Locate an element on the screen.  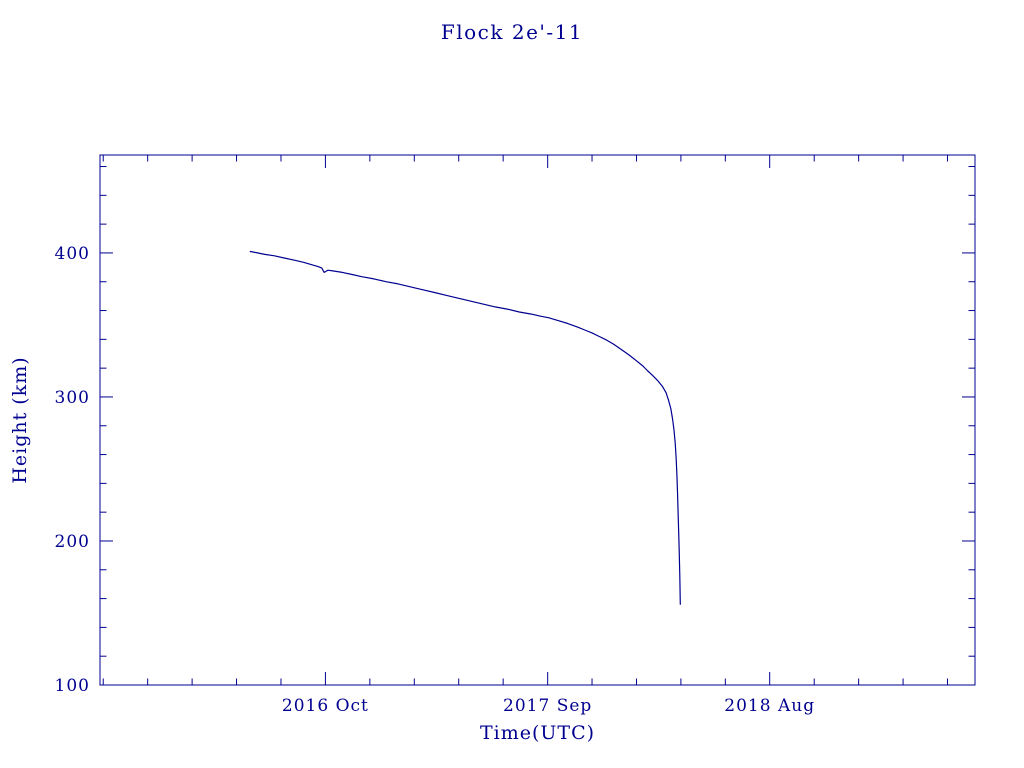
x-tick-label: 2016 Oct is located at coordinates (325, 706).